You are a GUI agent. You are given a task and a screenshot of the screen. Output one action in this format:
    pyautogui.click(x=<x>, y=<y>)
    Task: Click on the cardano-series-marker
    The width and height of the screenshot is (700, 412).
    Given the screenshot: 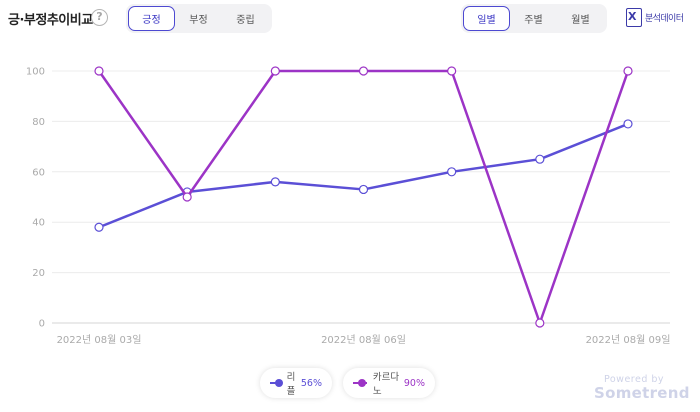 What is the action you would take?
    pyautogui.click(x=360, y=383)
    